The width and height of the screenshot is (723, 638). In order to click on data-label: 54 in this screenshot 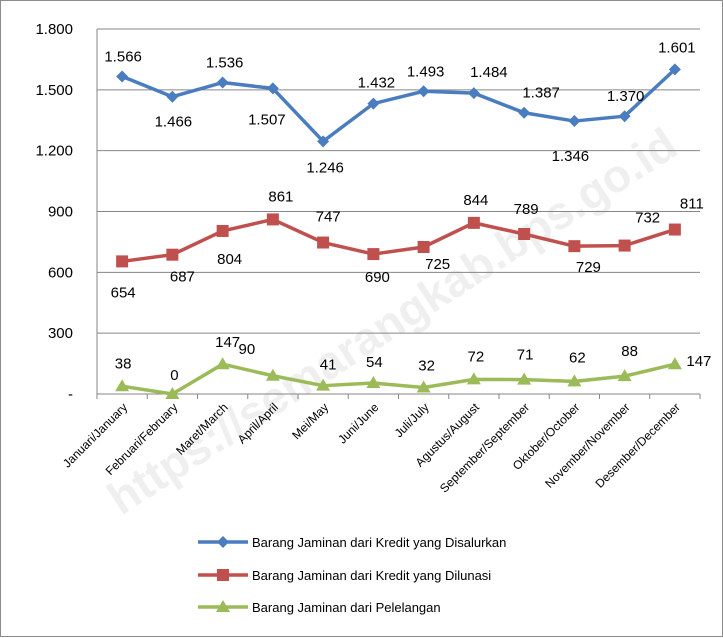, I will do `click(374, 362)`.